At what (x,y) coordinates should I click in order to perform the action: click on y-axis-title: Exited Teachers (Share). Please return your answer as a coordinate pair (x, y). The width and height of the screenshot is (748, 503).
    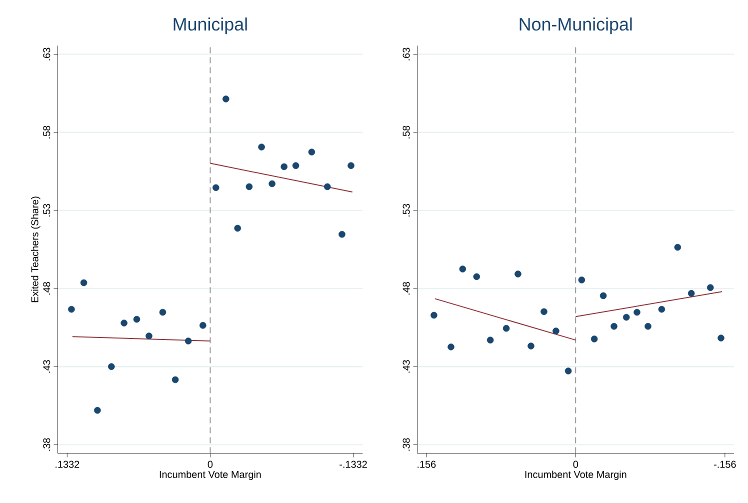
    Looking at the image, I should click on (35, 249).